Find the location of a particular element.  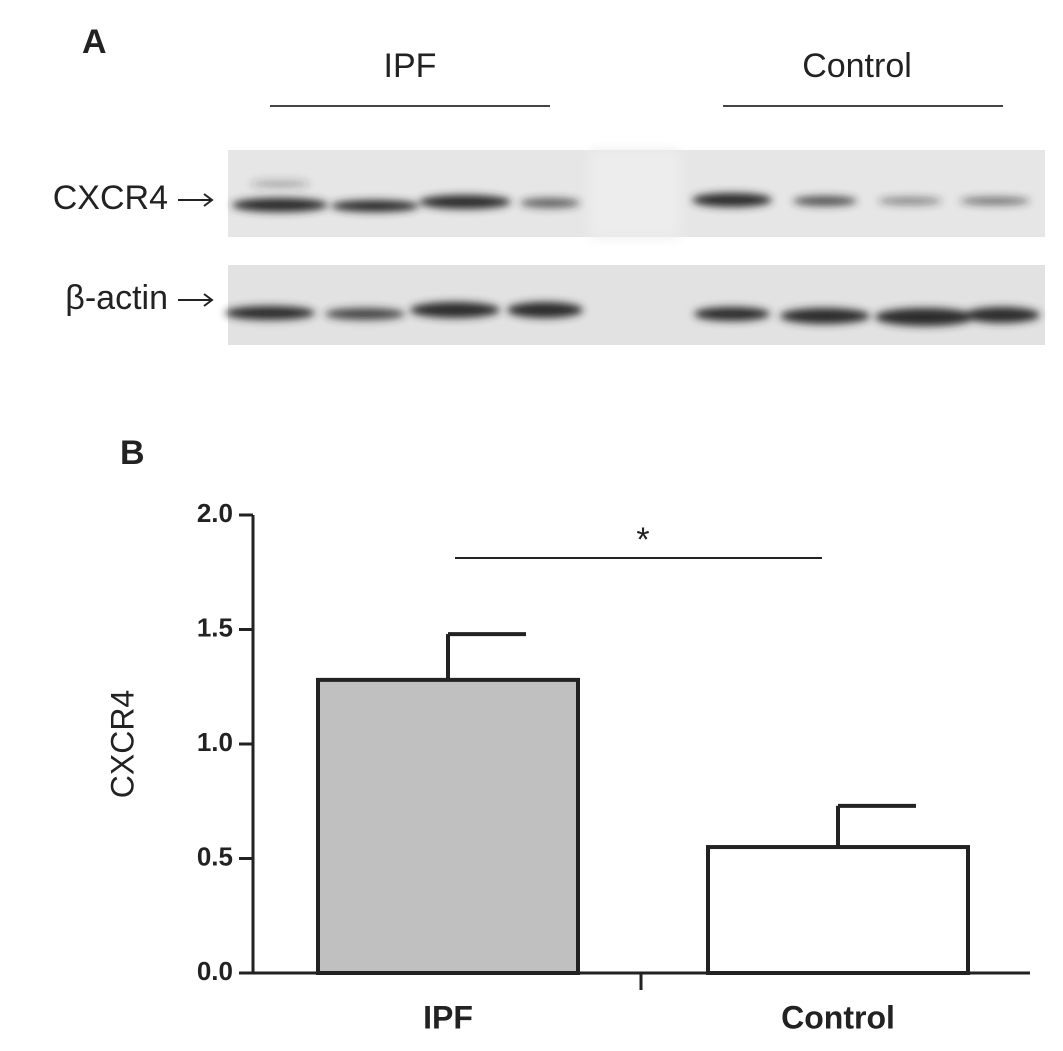

y-tick-label: 1.5 is located at coordinates (215, 627).